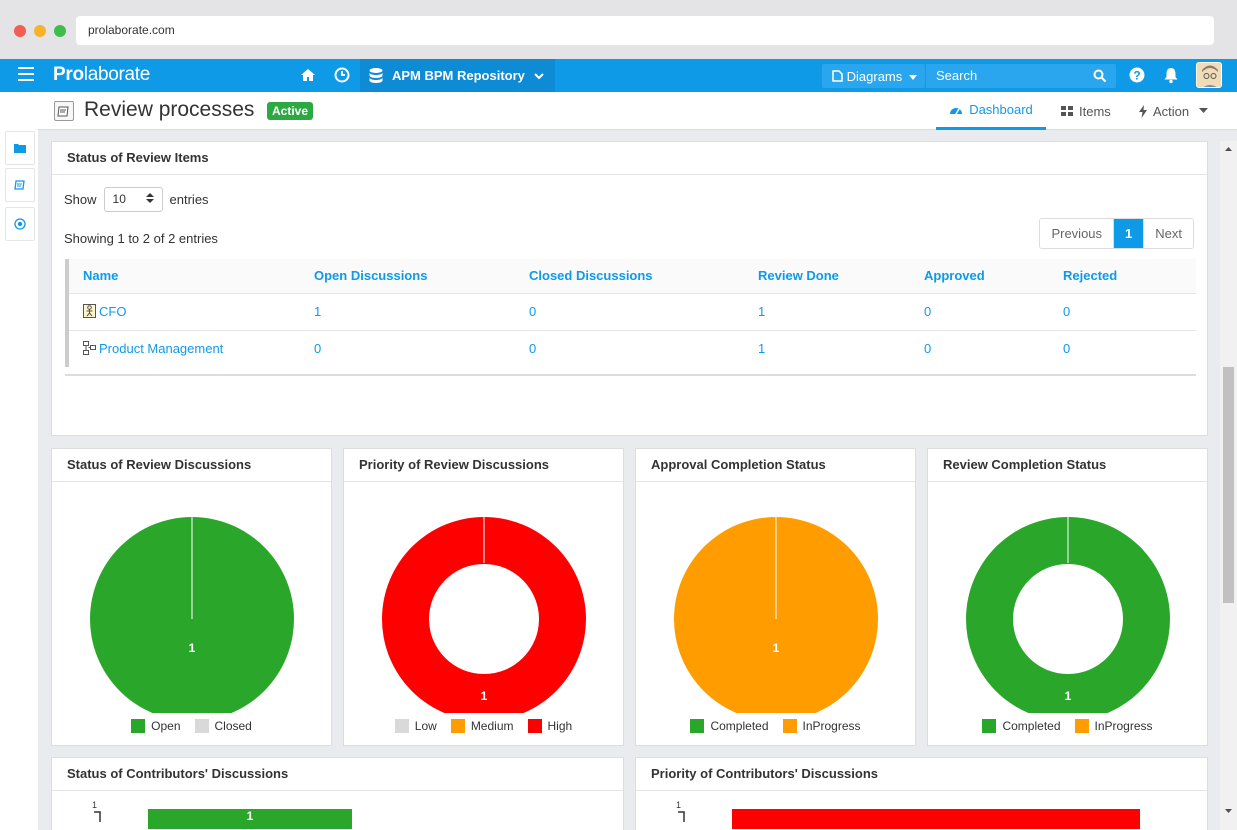  I want to click on legend-label: InProgress, so click(1123, 726).